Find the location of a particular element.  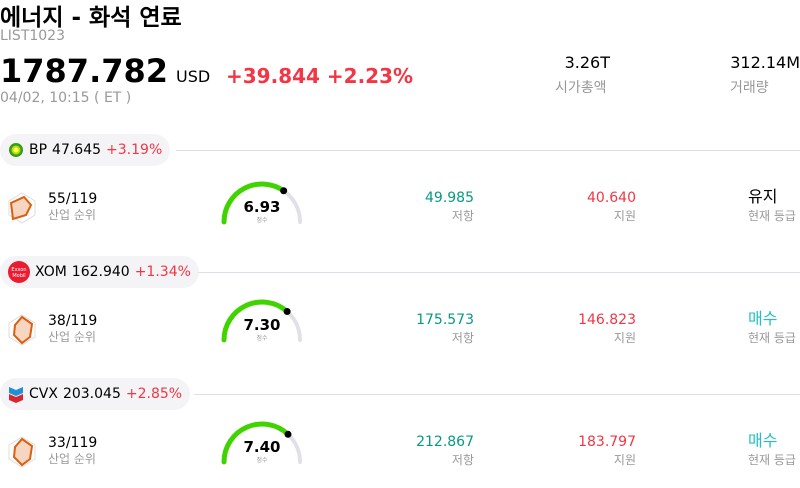

market-cap-label: 시가총액 is located at coordinates (581, 88).